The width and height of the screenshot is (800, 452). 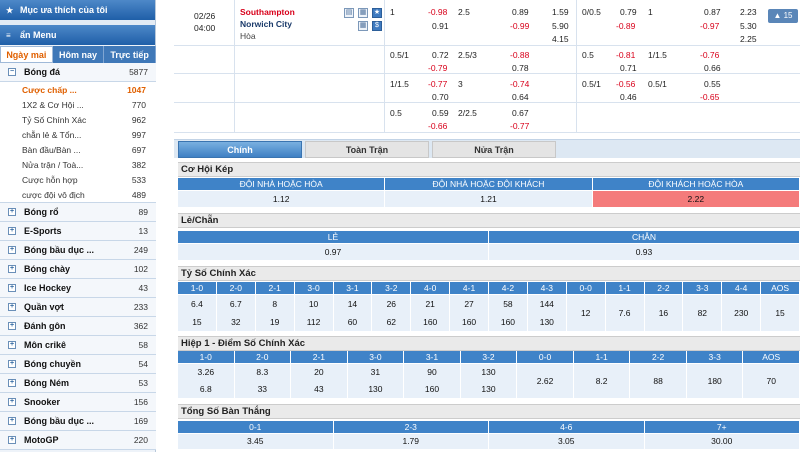 I want to click on odds-cell: -0.89, so click(x=626, y=26).